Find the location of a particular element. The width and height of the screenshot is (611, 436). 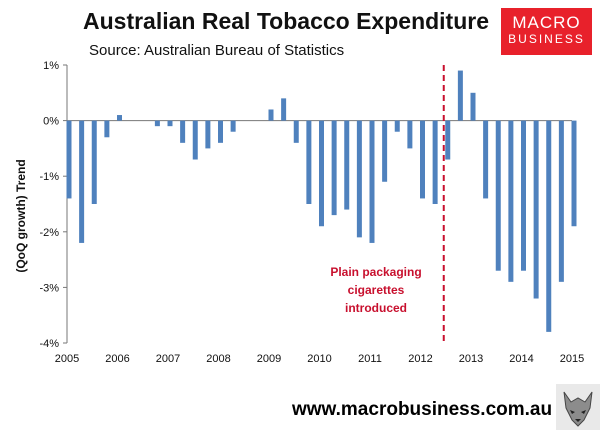

x-tick-label: 2005 is located at coordinates (67, 359).